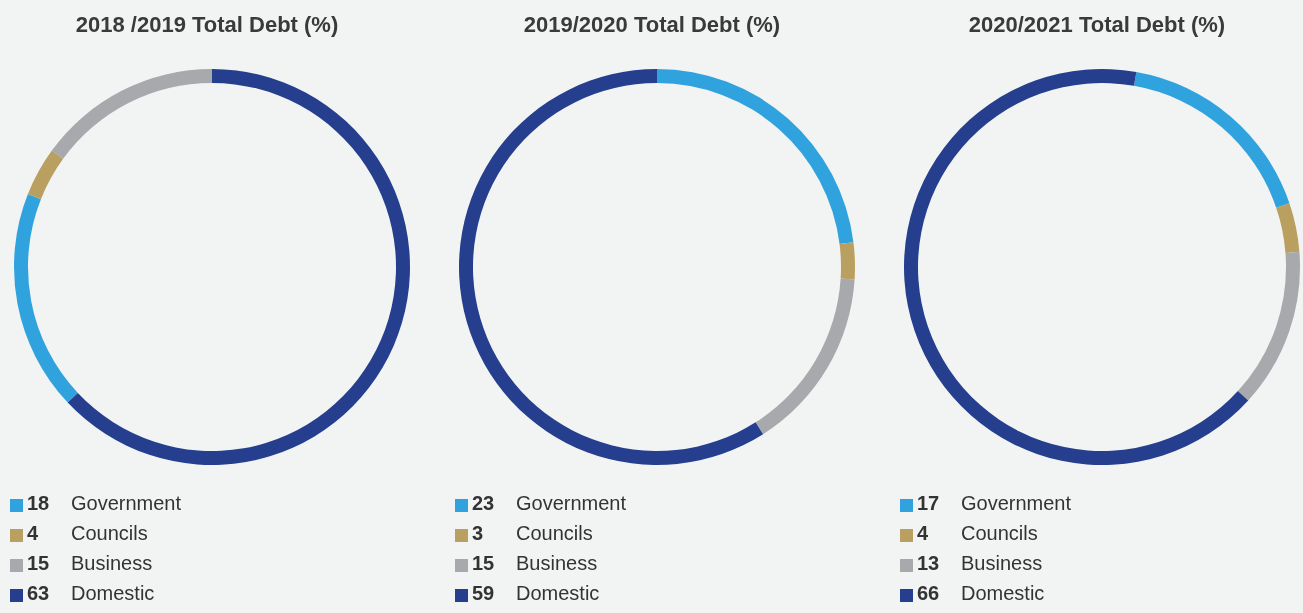 Image resolution: width=1303 pixels, height=613 pixels. What do you see at coordinates (478, 533) in the screenshot?
I see `data-label: 3` at bounding box center [478, 533].